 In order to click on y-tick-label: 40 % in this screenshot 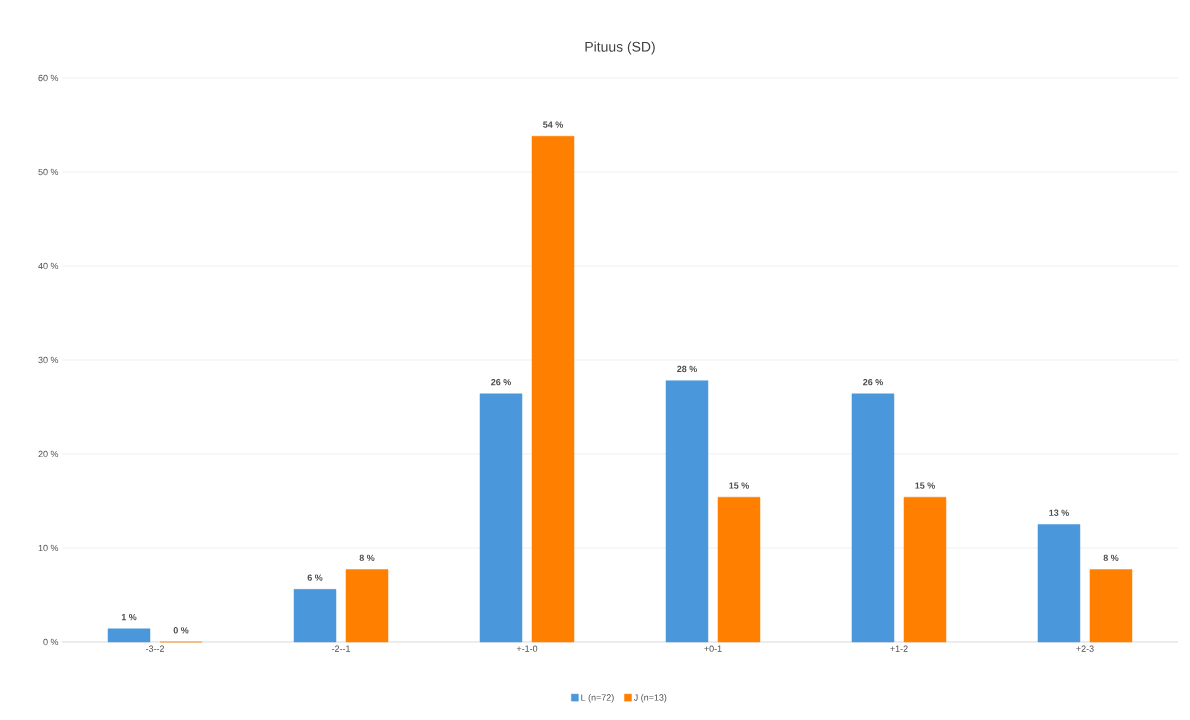, I will do `click(48, 266)`.